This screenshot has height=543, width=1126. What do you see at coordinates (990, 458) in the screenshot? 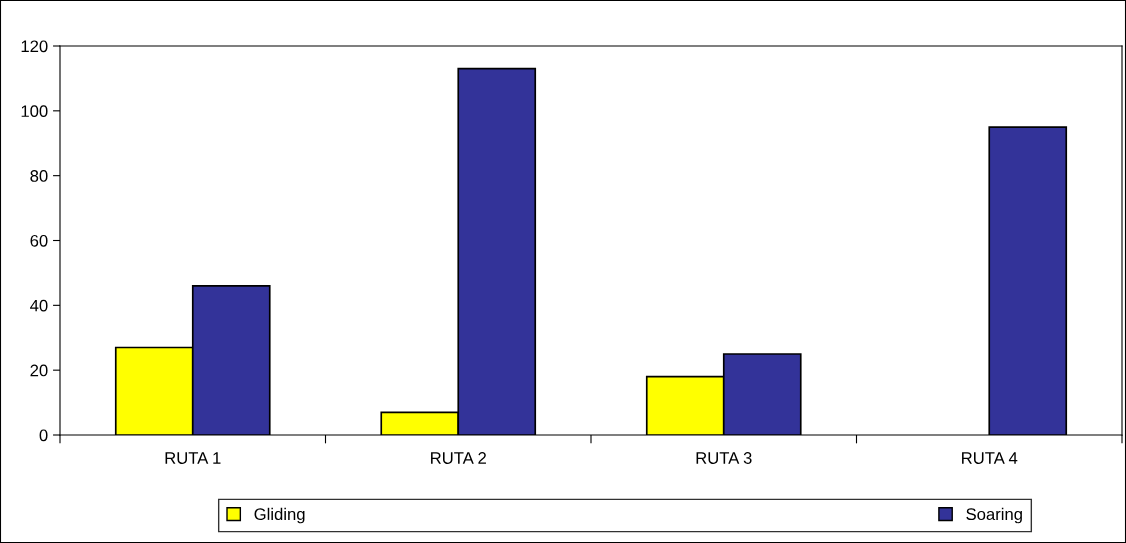
I see `x-tick-label: RUTA 4` at bounding box center [990, 458].